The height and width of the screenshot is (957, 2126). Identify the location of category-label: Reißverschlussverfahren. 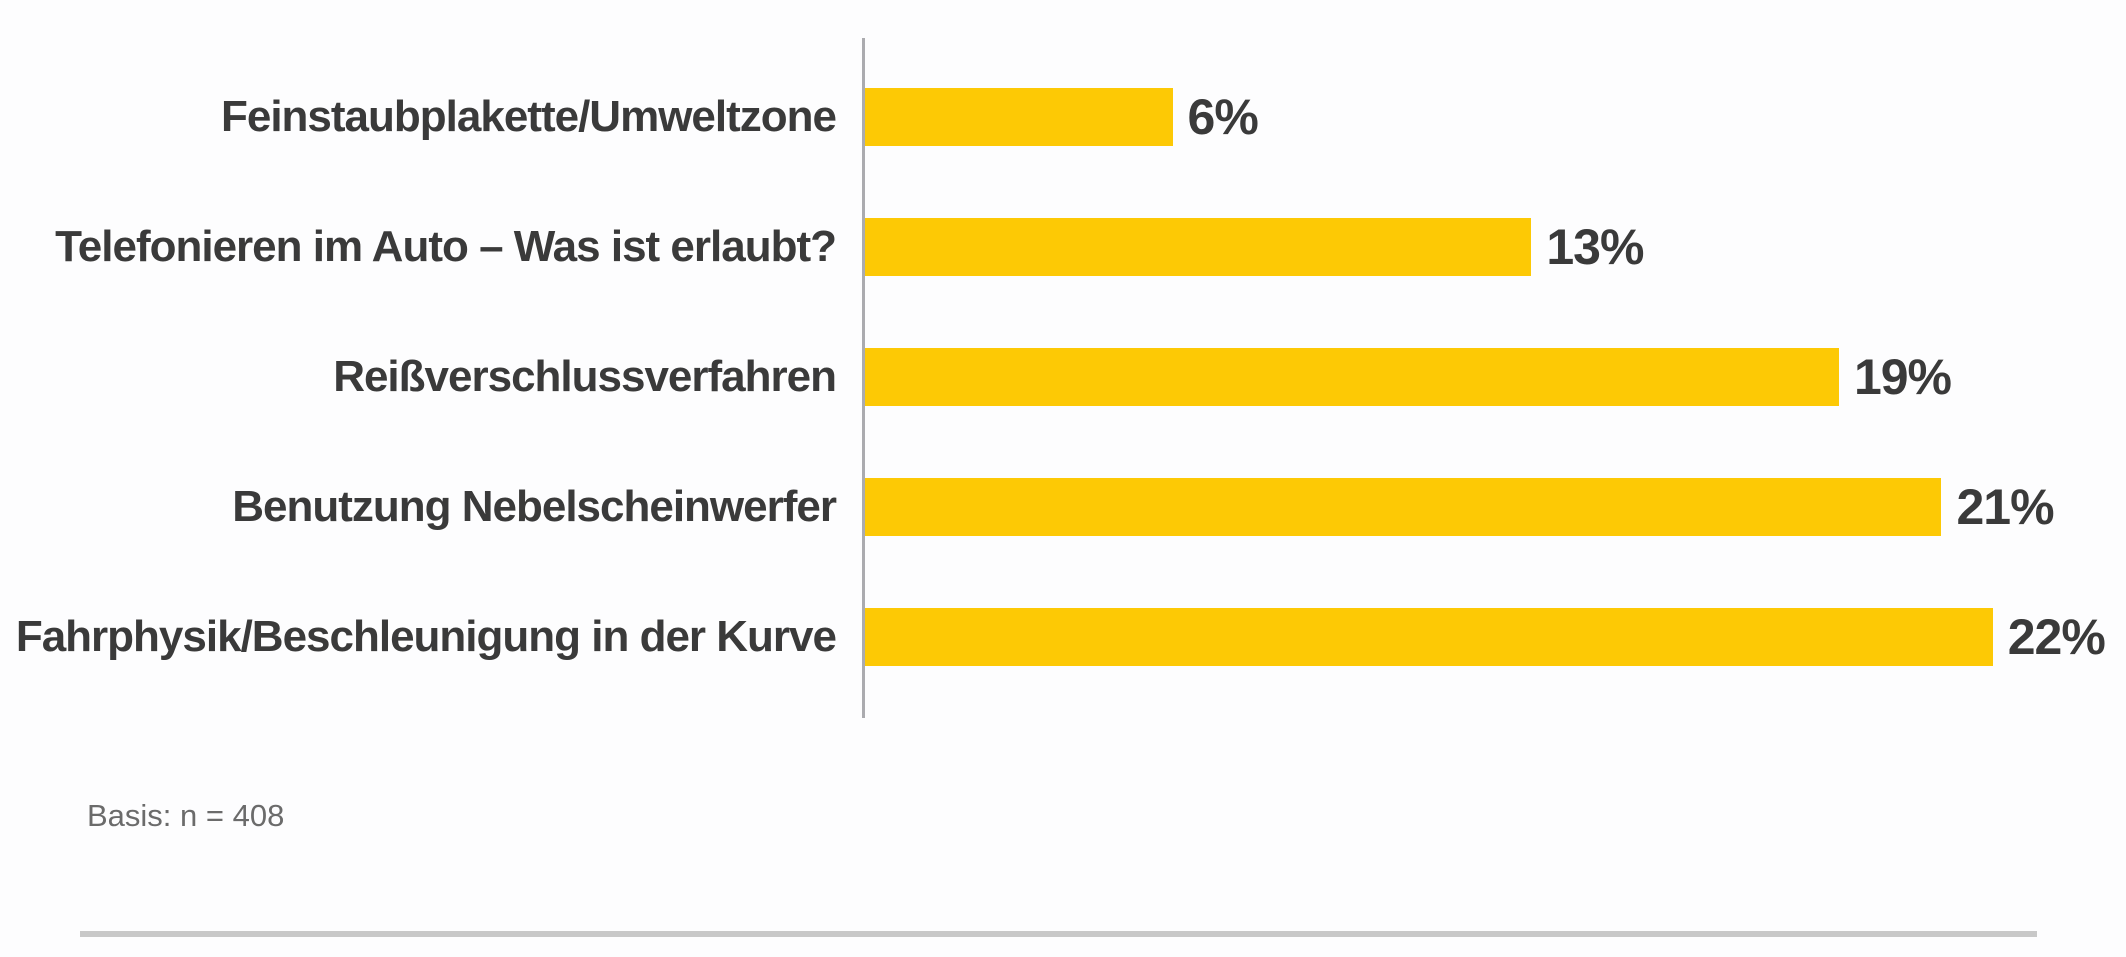
(585, 376).